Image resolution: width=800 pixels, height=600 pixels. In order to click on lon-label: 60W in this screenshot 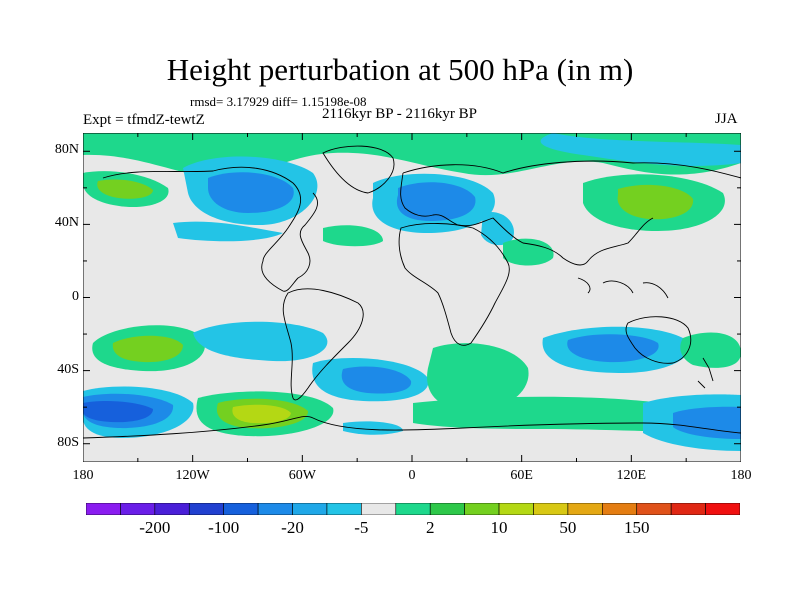, I will do `click(302, 475)`.